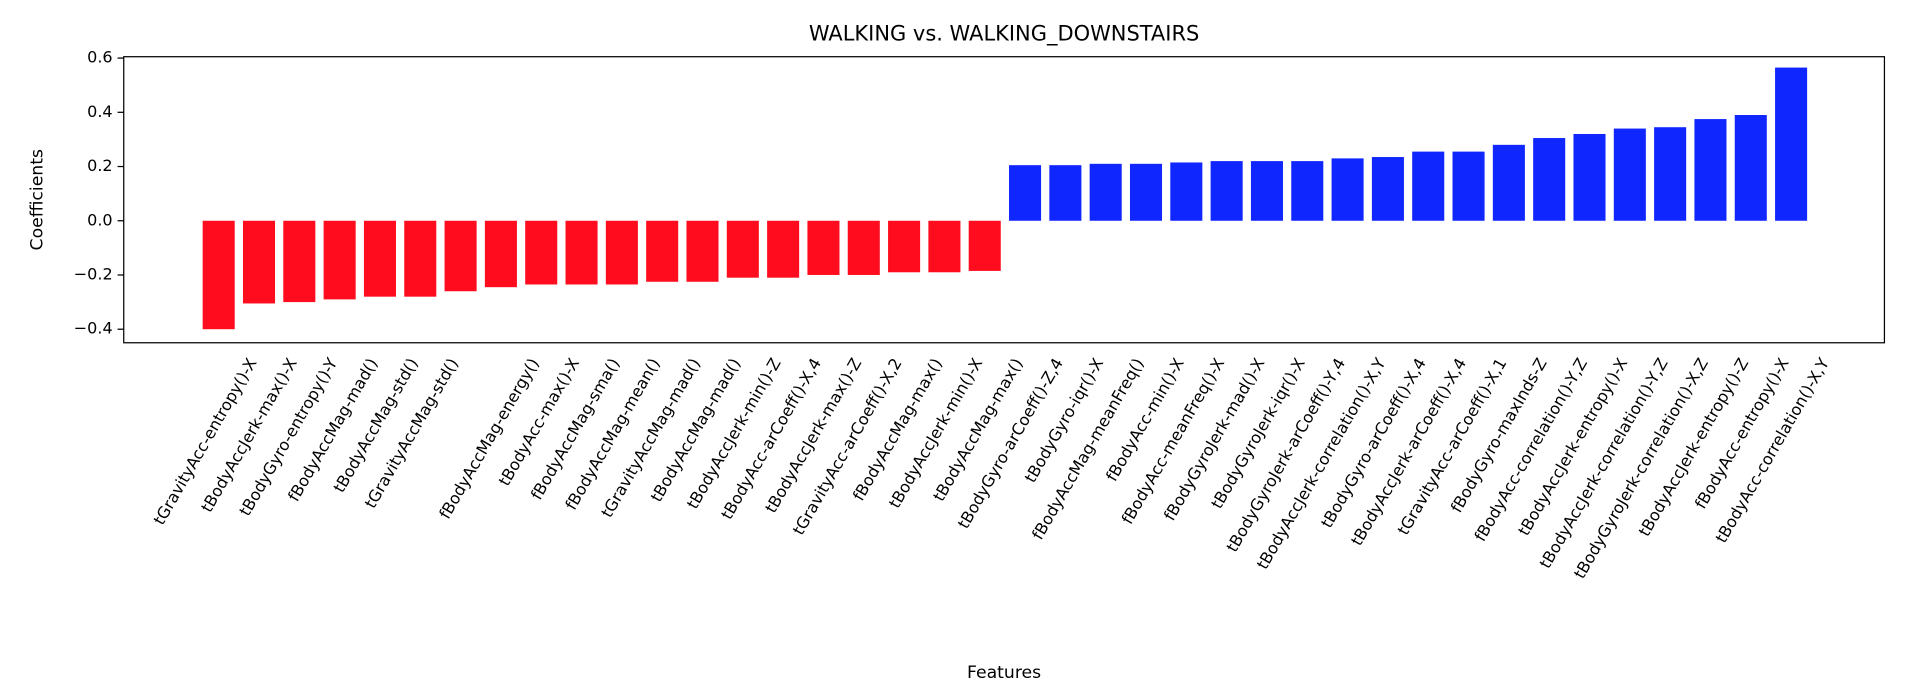  Describe the element at coordinates (99, 165) in the screenshot. I see `y-tick-label: 0.2` at that location.